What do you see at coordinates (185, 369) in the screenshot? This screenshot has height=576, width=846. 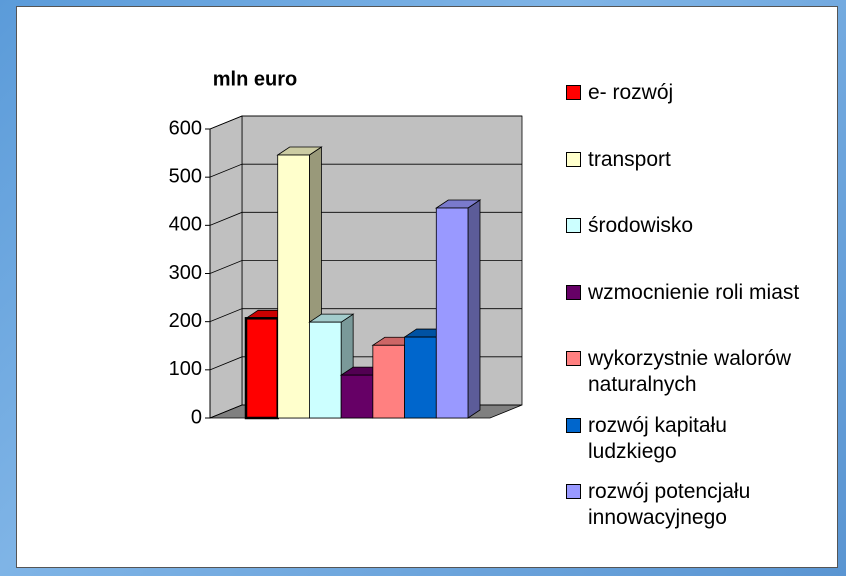 I see `y-tick-label: 100` at bounding box center [185, 369].